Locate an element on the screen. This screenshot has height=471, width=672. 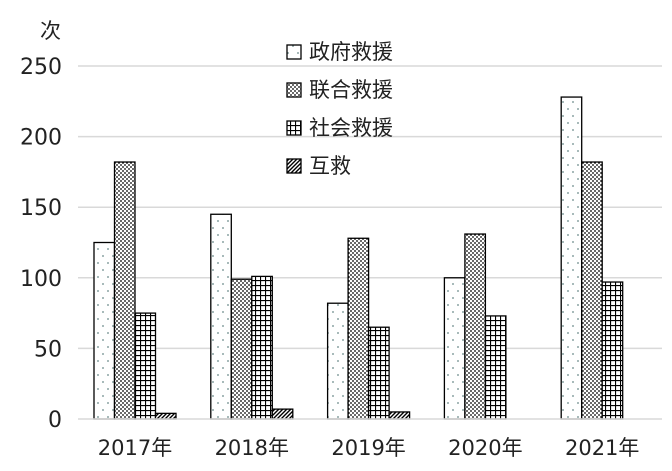
legend-label: 政府救援 is located at coordinates (351, 52).